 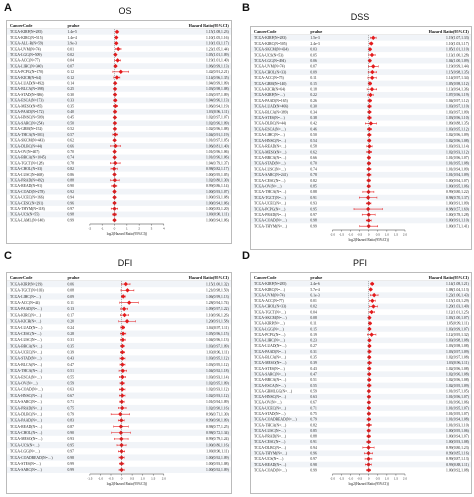 I want to click on row-hazard-ratio: 1.00(0.78,1.28), so click(x=458, y=215).